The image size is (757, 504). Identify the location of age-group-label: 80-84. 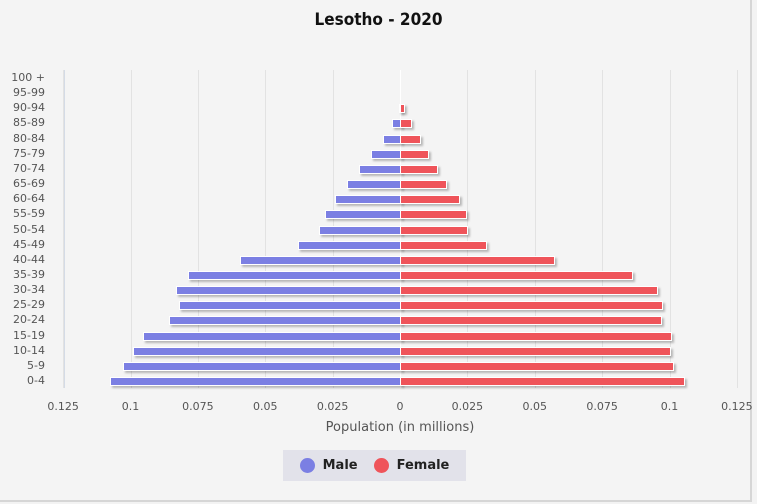
(29, 138).